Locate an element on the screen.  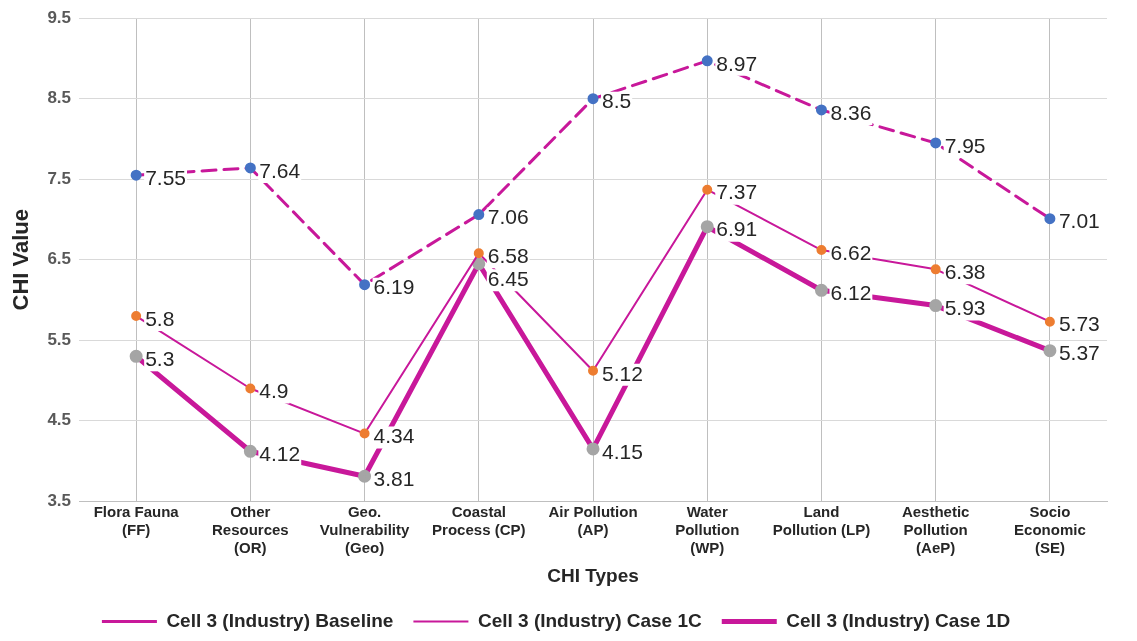
data-label: 8.97 is located at coordinates (737, 63).